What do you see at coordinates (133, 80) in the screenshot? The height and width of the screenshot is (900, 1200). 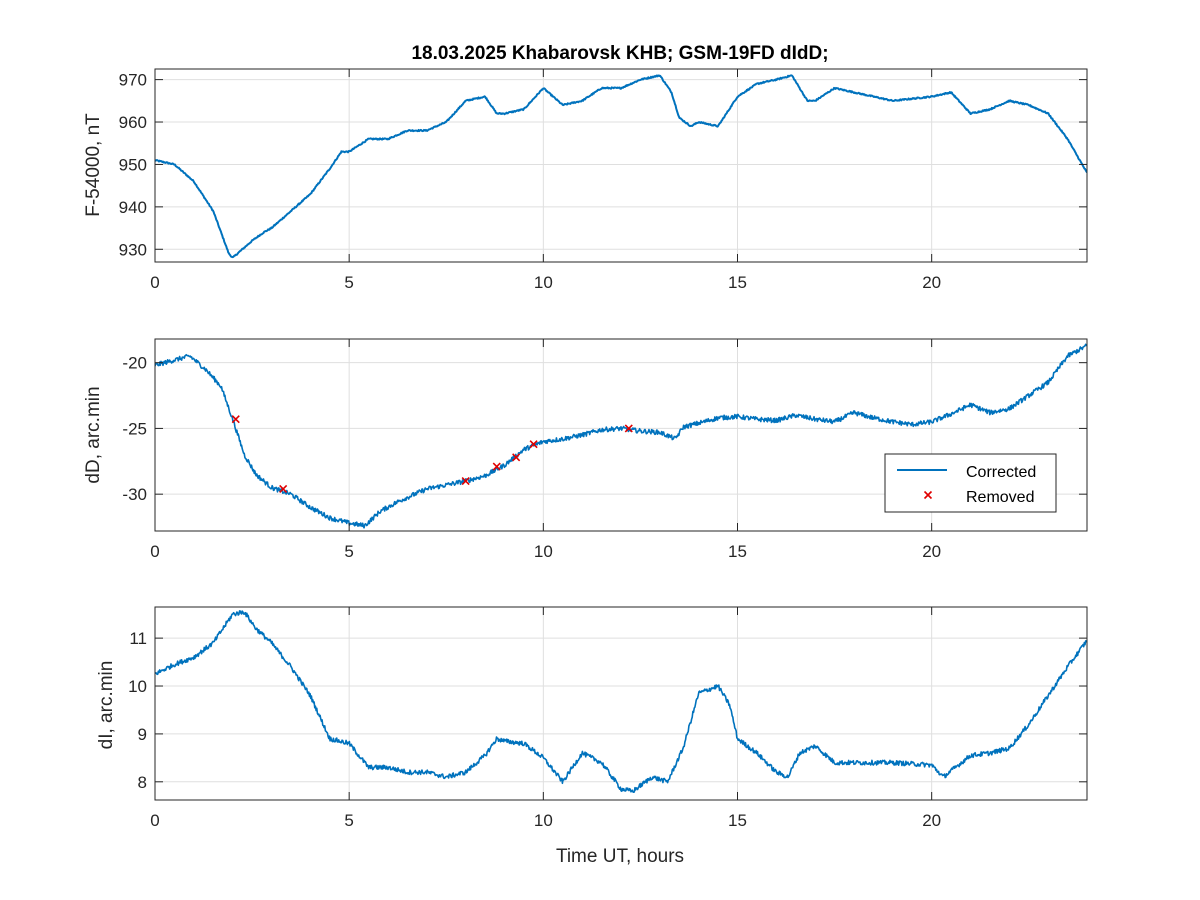 I see `y-tick-label-f-4: 970` at bounding box center [133, 80].